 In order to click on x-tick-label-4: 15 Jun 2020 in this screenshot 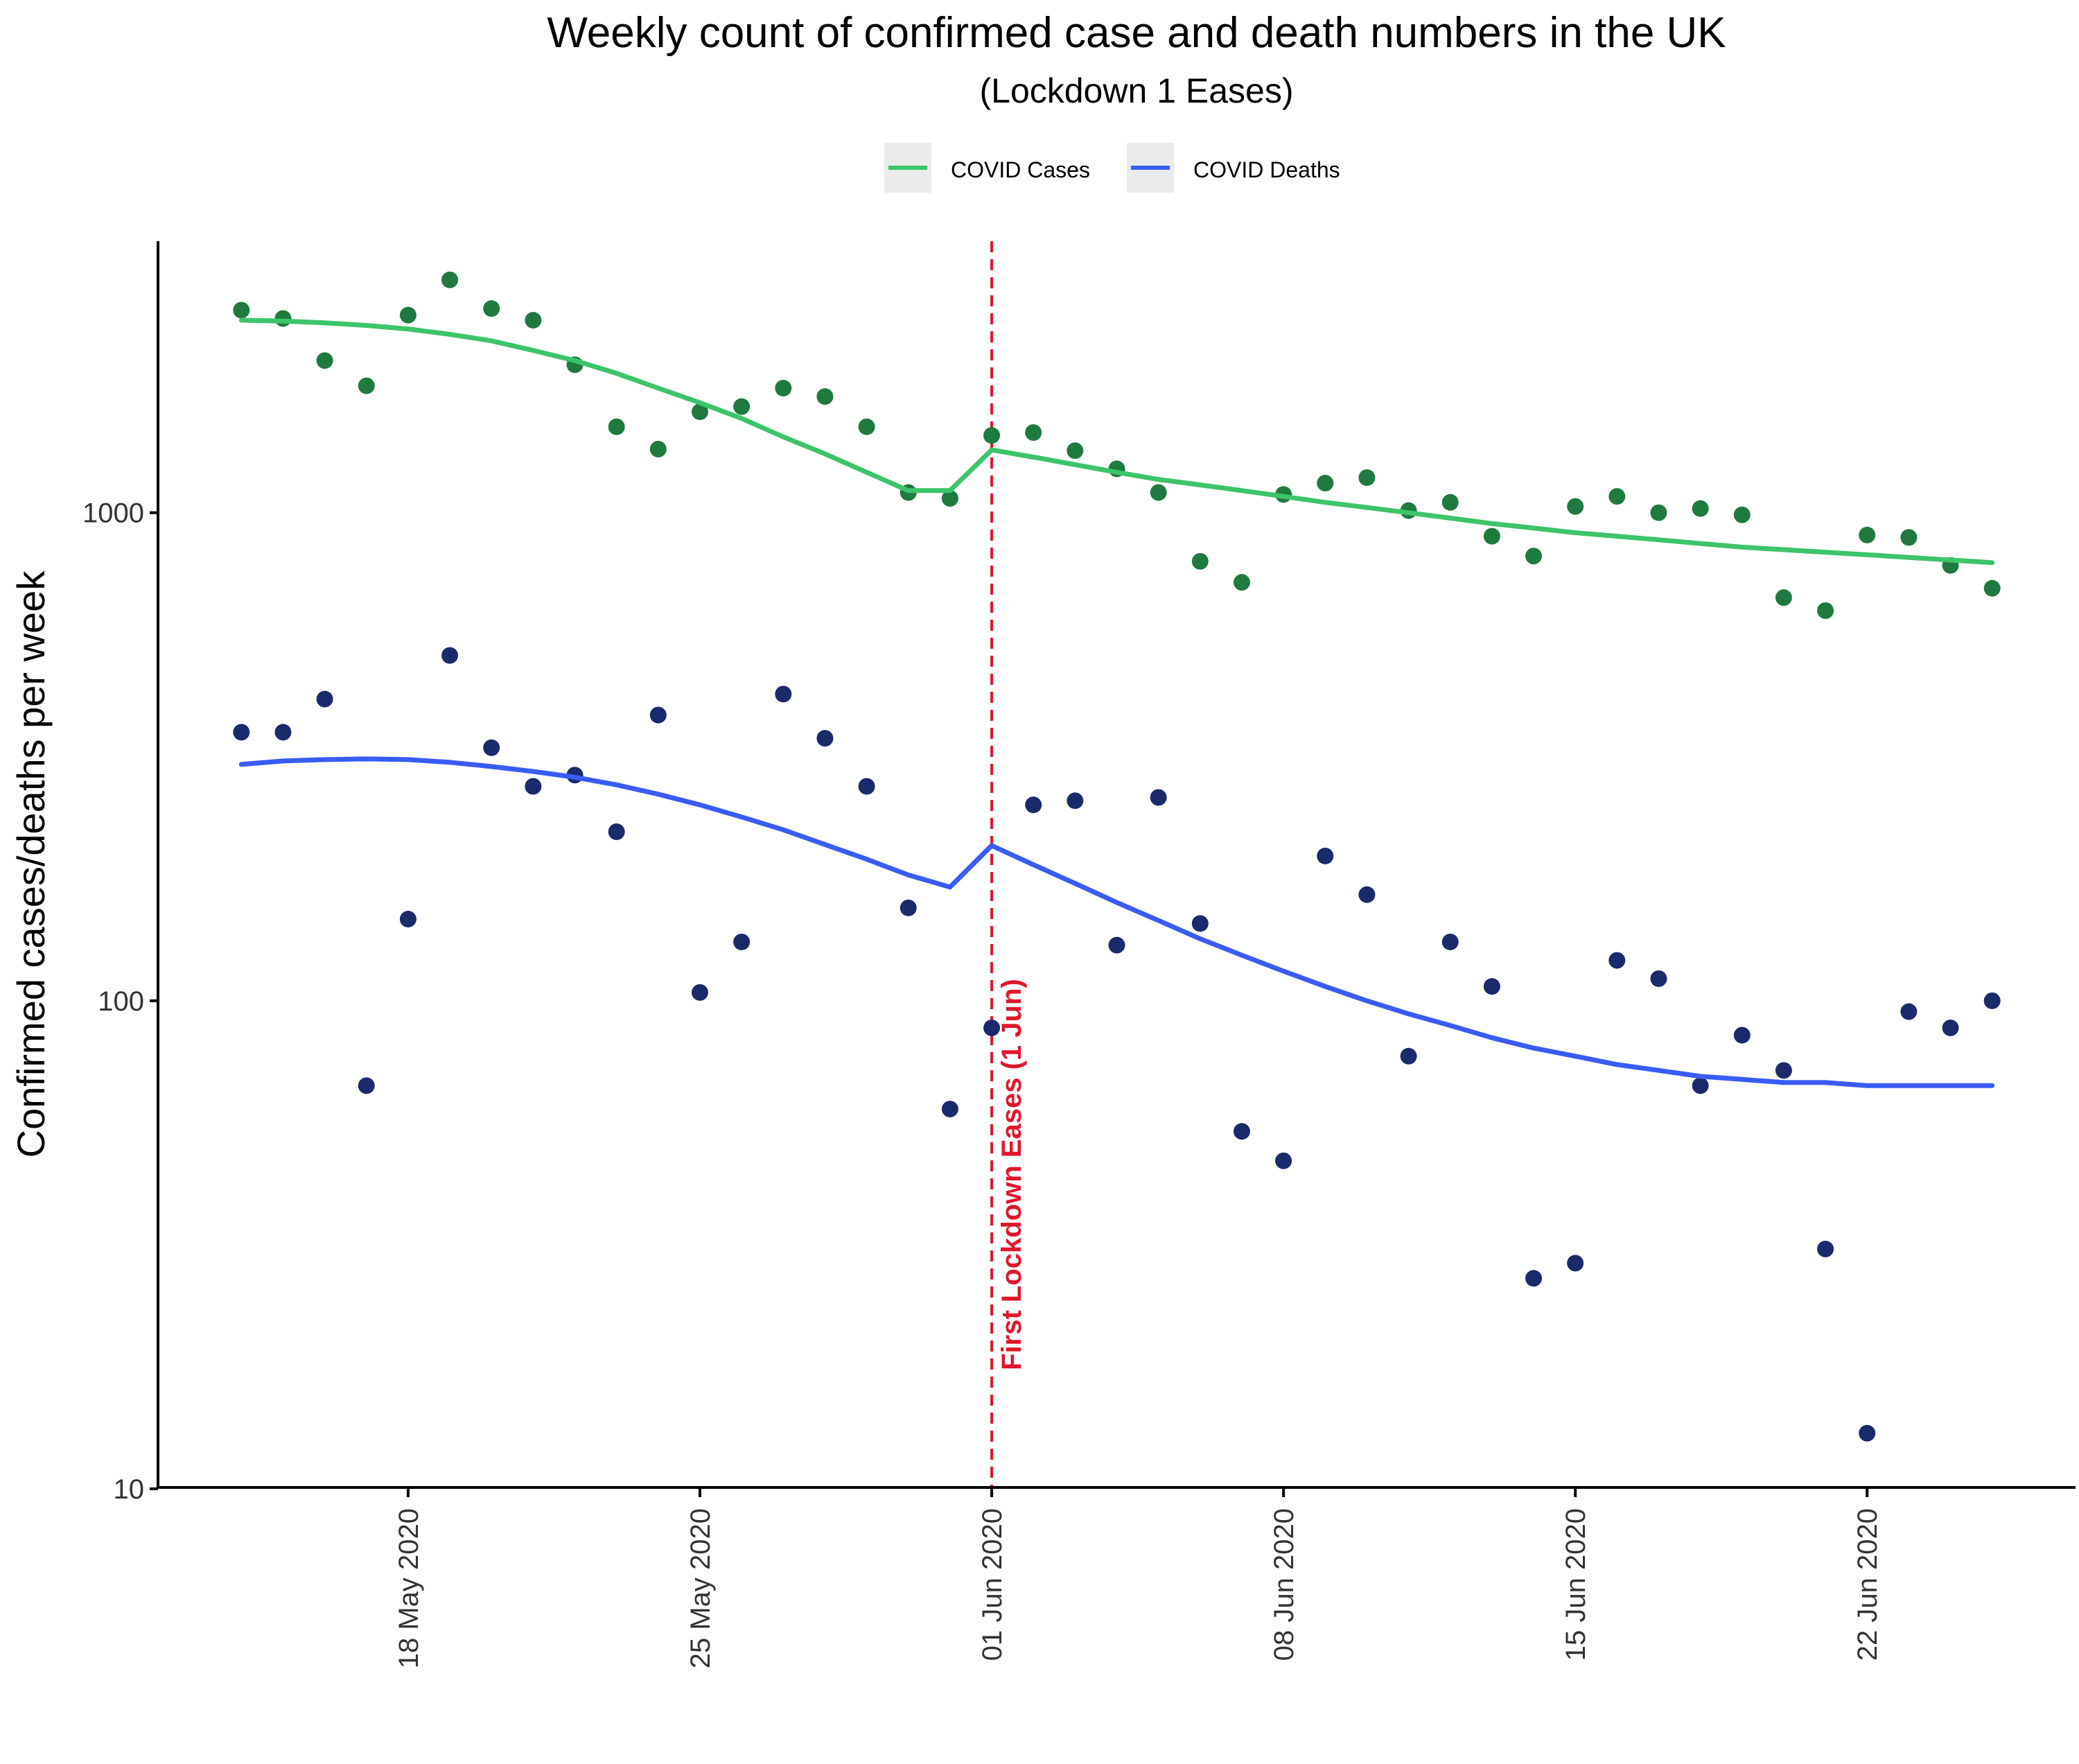, I will do `click(1576, 1584)`.